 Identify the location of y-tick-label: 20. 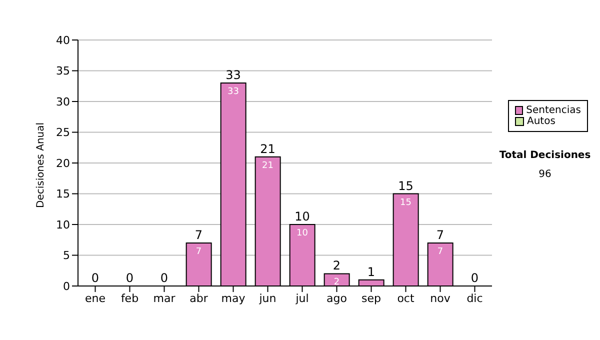
(63, 163).